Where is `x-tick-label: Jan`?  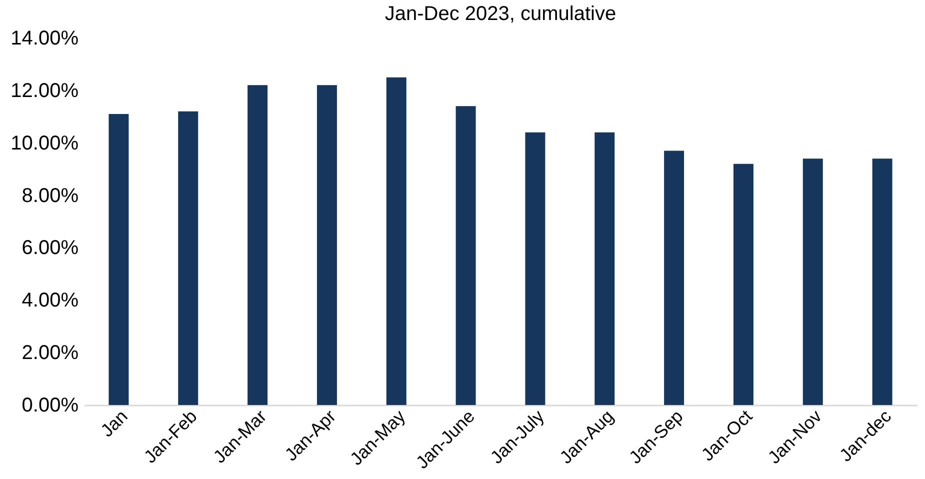 x-tick-label: Jan is located at coordinates (114, 423).